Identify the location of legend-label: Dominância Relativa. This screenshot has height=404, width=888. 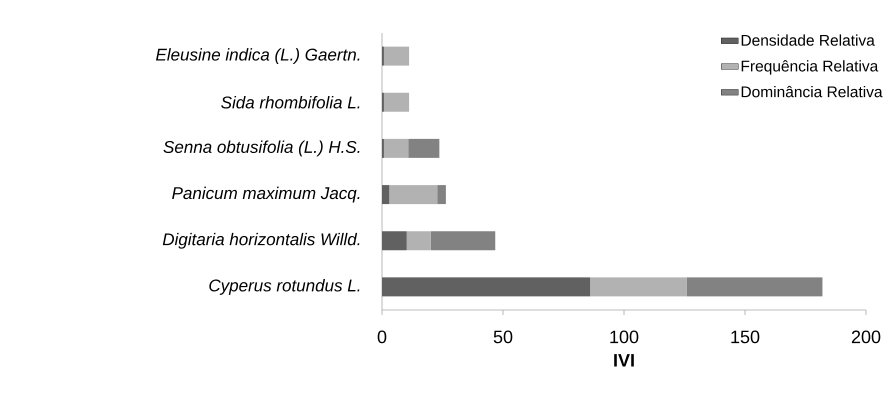
(812, 92).